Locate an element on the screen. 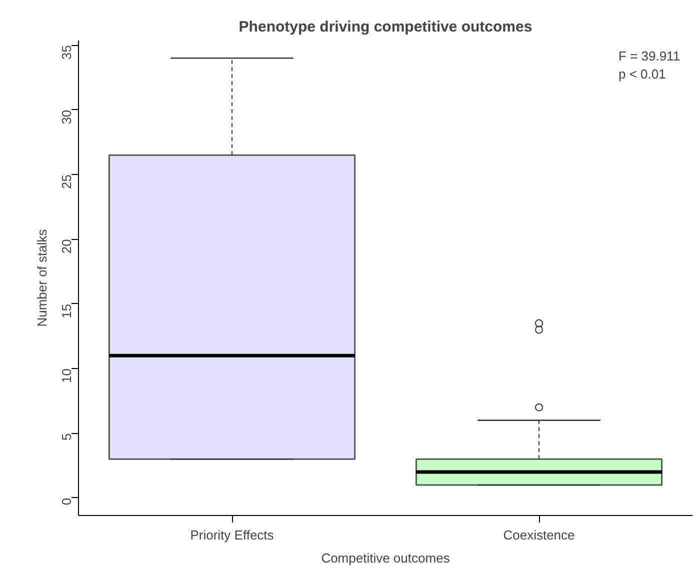 This screenshot has height=568, width=696. y-tick-label: 0 is located at coordinates (66, 502).